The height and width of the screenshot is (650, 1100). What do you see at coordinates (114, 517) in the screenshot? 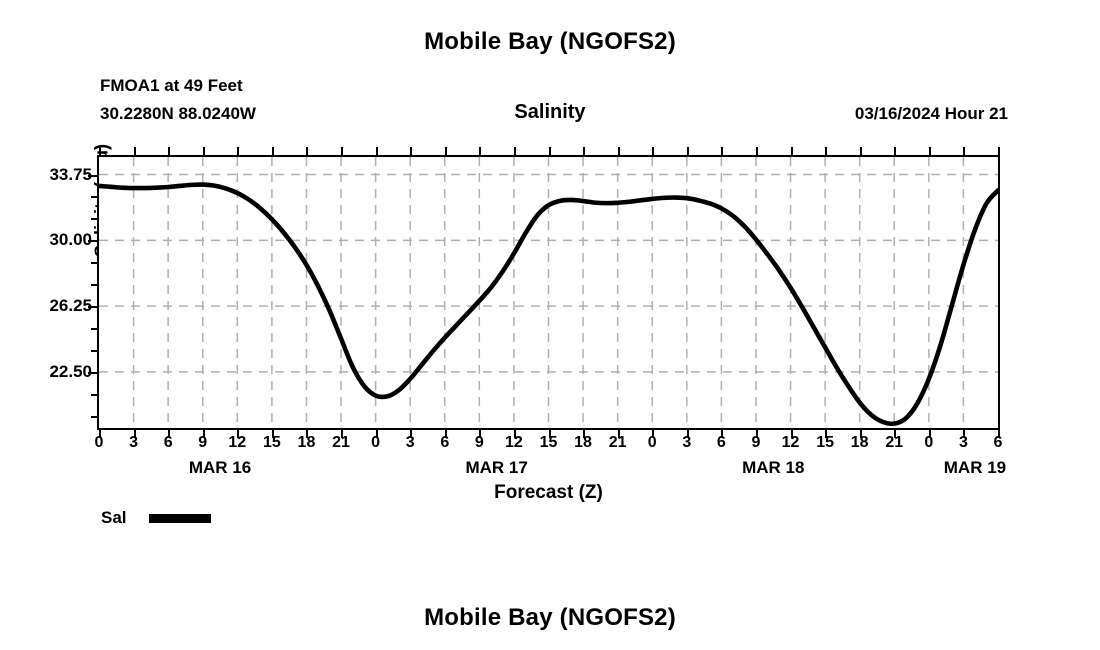
I see `legend-label-sal: Sal` at bounding box center [114, 517].